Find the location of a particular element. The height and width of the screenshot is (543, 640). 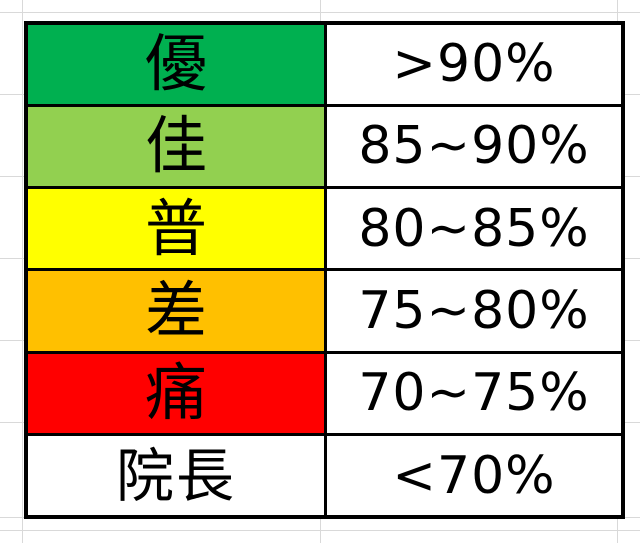

range-cell: <70% is located at coordinates (474, 476).